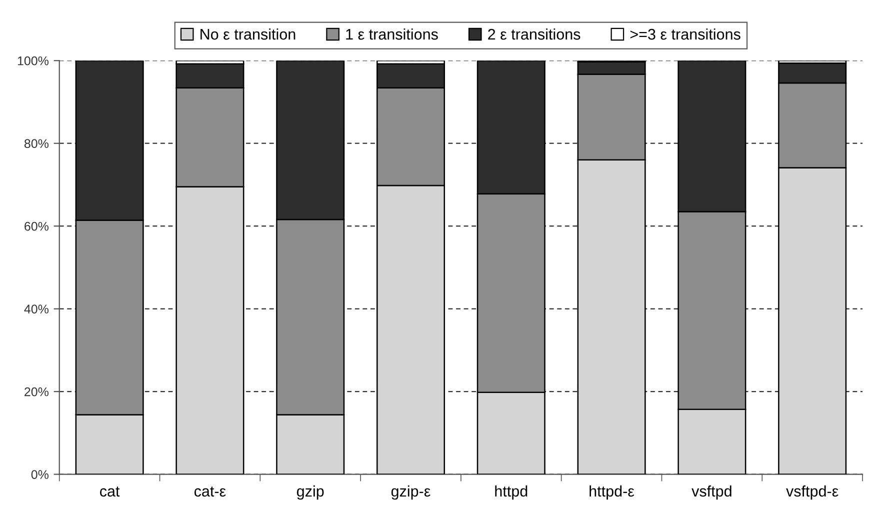 The height and width of the screenshot is (527, 873). I want to click on legend-label: 1 ε transitions, so click(392, 34).